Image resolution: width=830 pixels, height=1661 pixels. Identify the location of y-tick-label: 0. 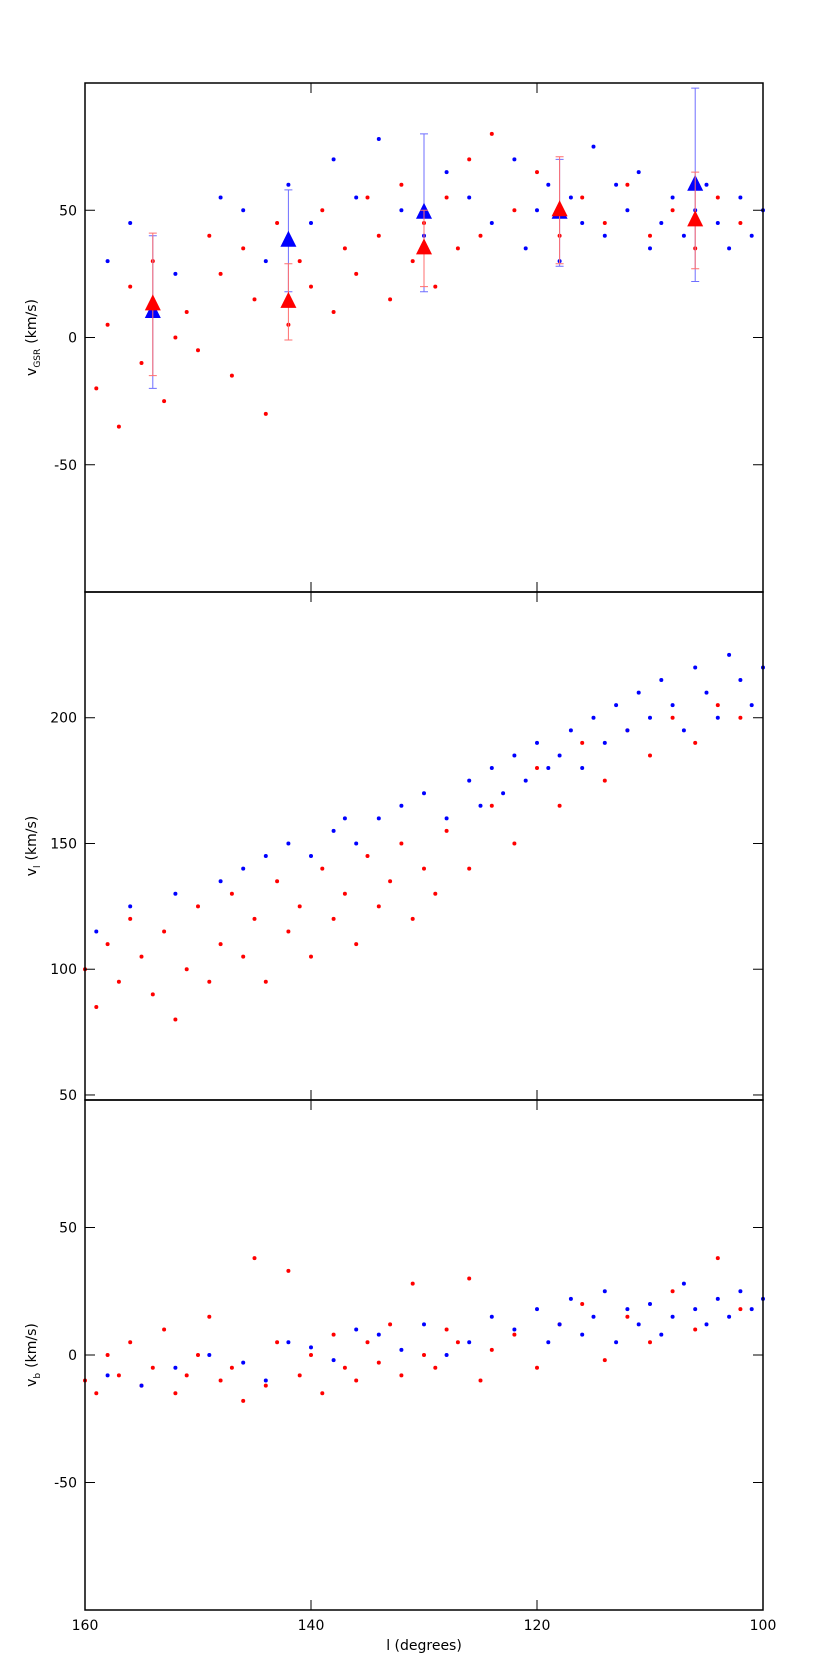
(72, 1356).